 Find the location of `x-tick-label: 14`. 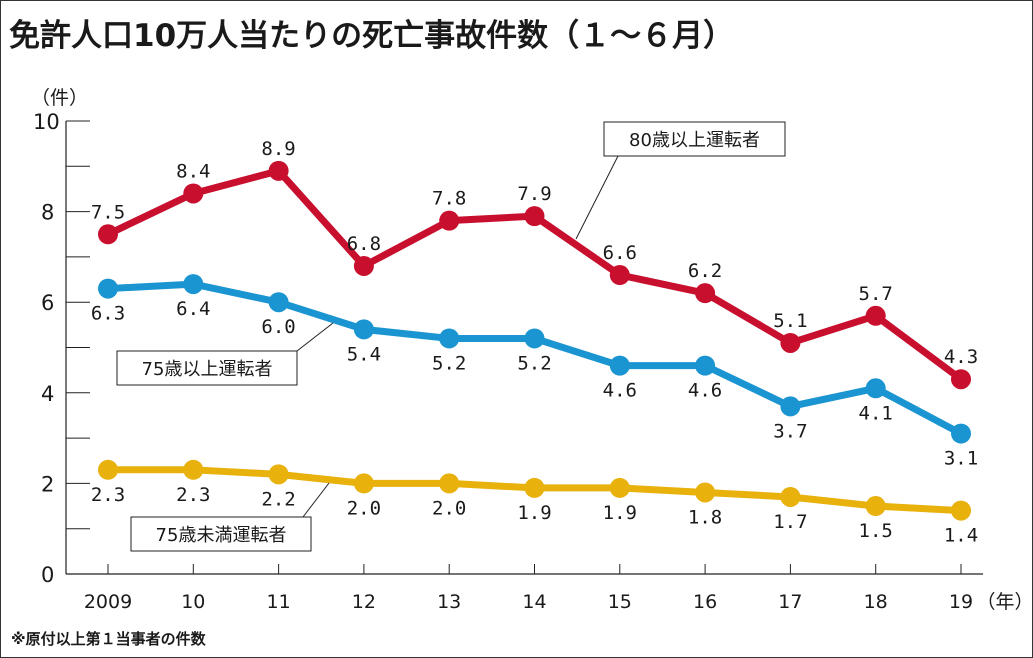

x-tick-label: 14 is located at coordinates (534, 602).